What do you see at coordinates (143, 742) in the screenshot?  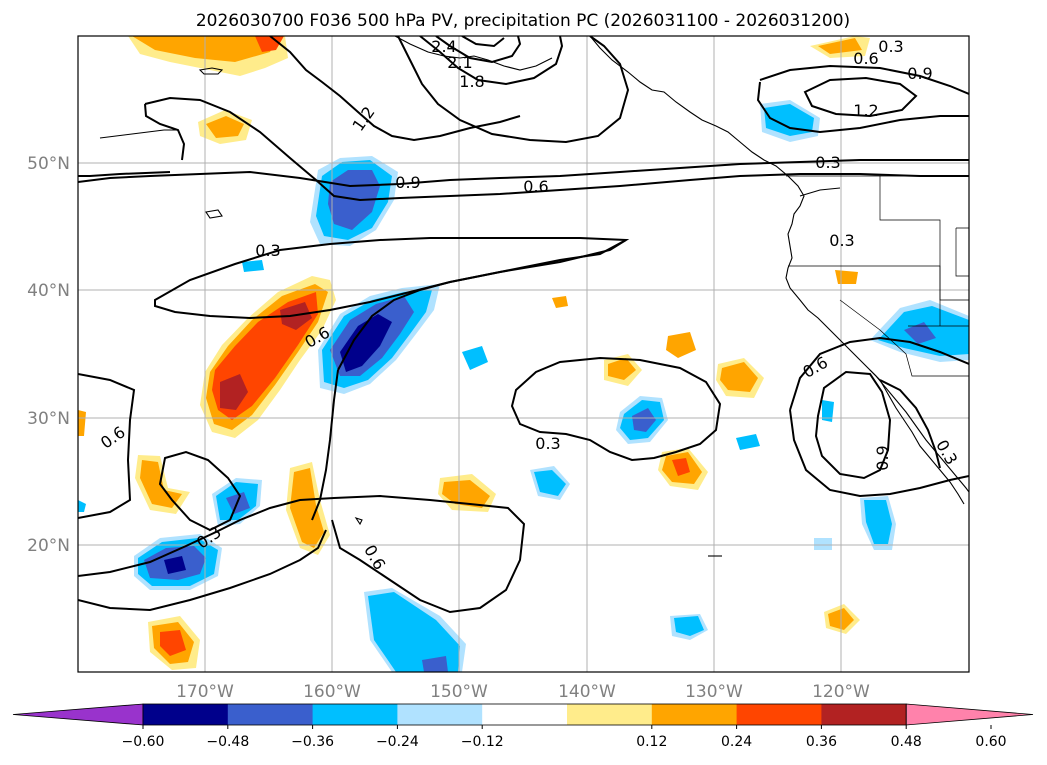 I see `colorbar-tick-label: −0.60` at bounding box center [143, 742].